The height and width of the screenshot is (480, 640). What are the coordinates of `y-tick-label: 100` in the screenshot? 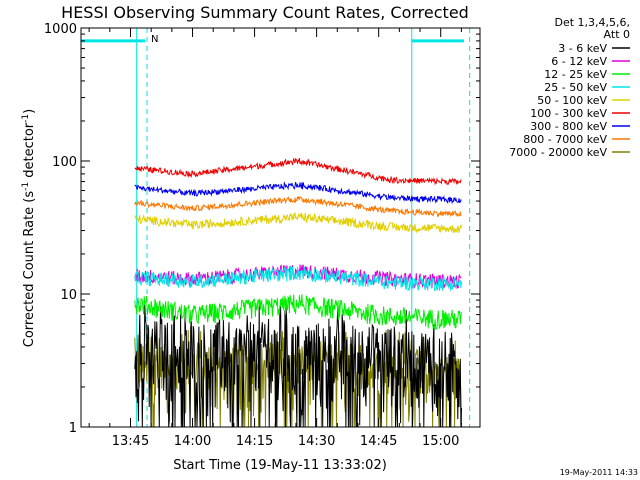 It's located at (64, 162).